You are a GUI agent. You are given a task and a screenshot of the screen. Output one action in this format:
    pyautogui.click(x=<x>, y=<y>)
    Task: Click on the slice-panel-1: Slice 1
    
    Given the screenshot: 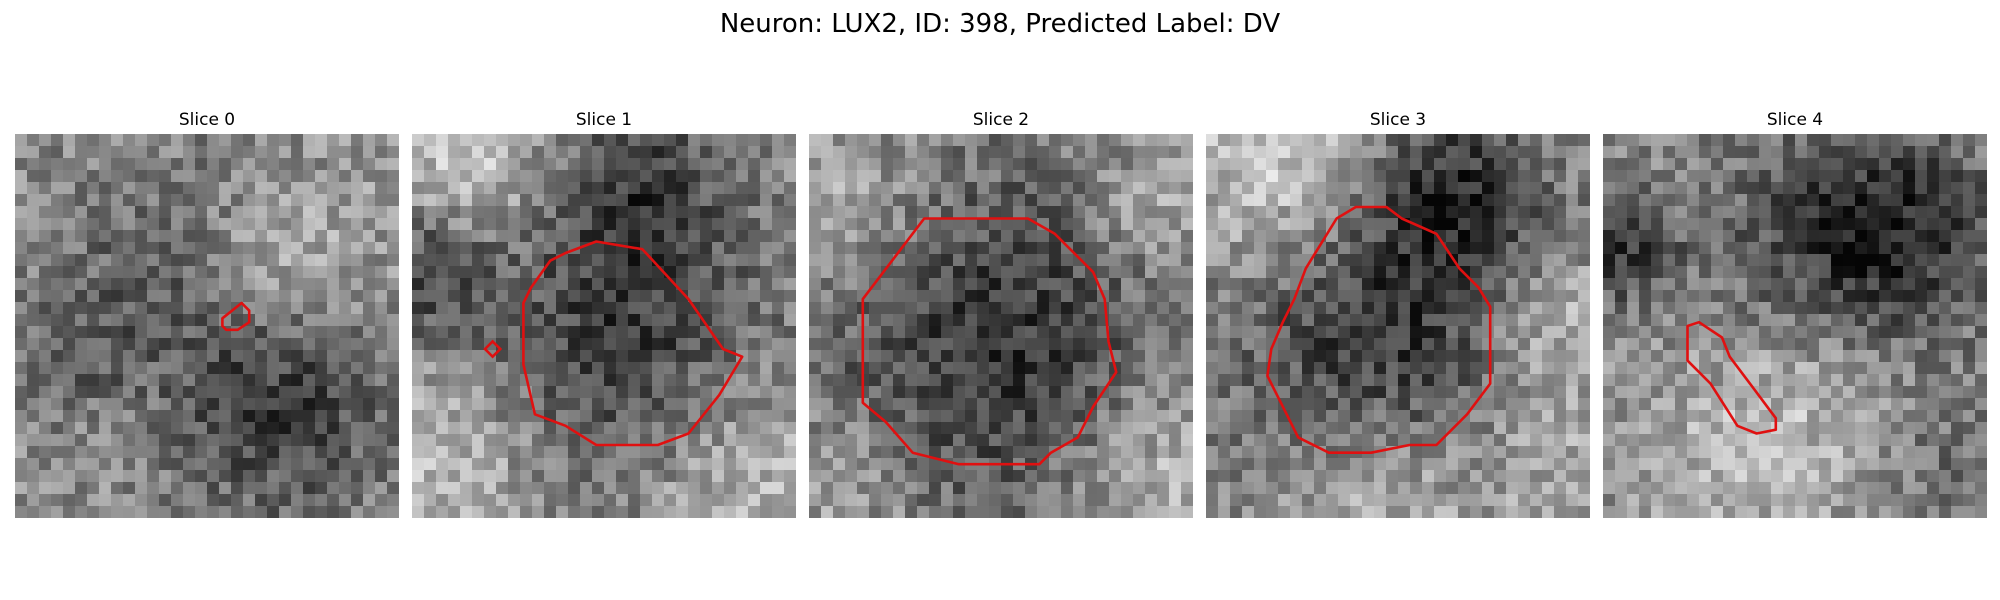 What is the action you would take?
    pyautogui.click(x=604, y=314)
    